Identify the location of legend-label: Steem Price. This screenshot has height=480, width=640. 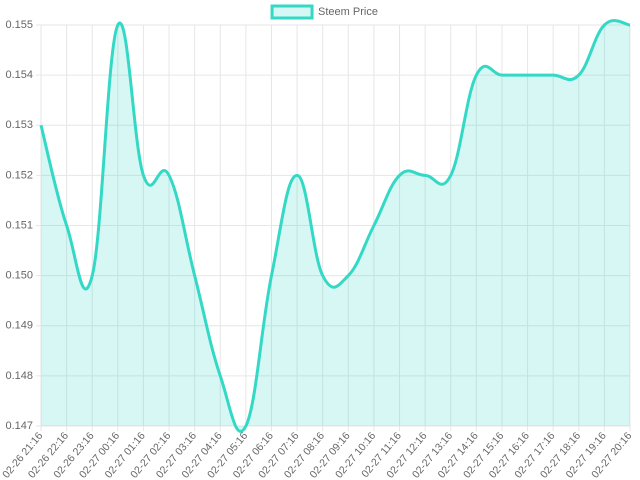
(348, 12).